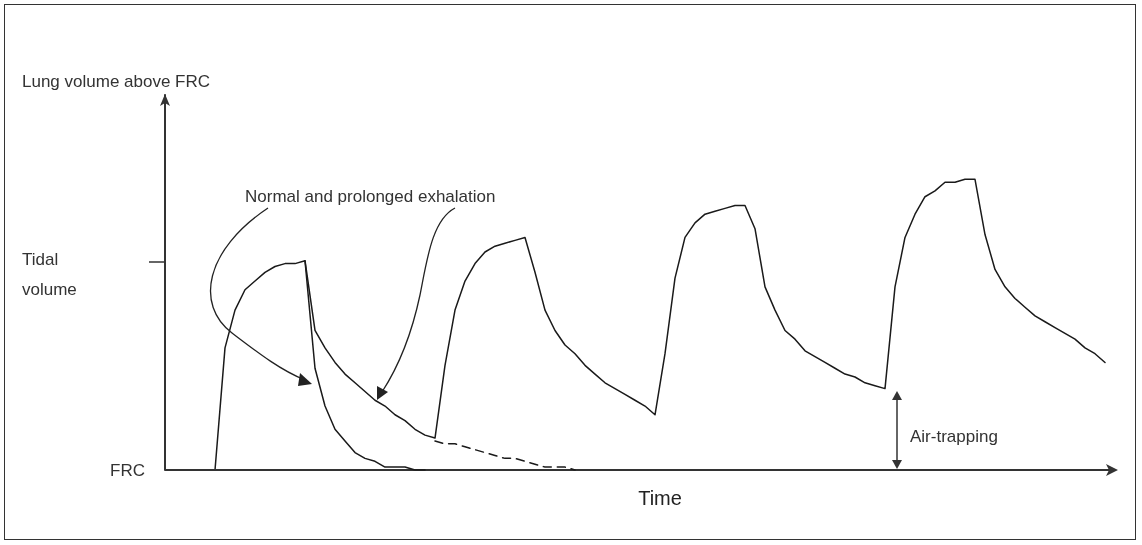  Describe the element at coordinates (954, 436) in the screenshot. I see `annotation: Air-trapping` at that location.